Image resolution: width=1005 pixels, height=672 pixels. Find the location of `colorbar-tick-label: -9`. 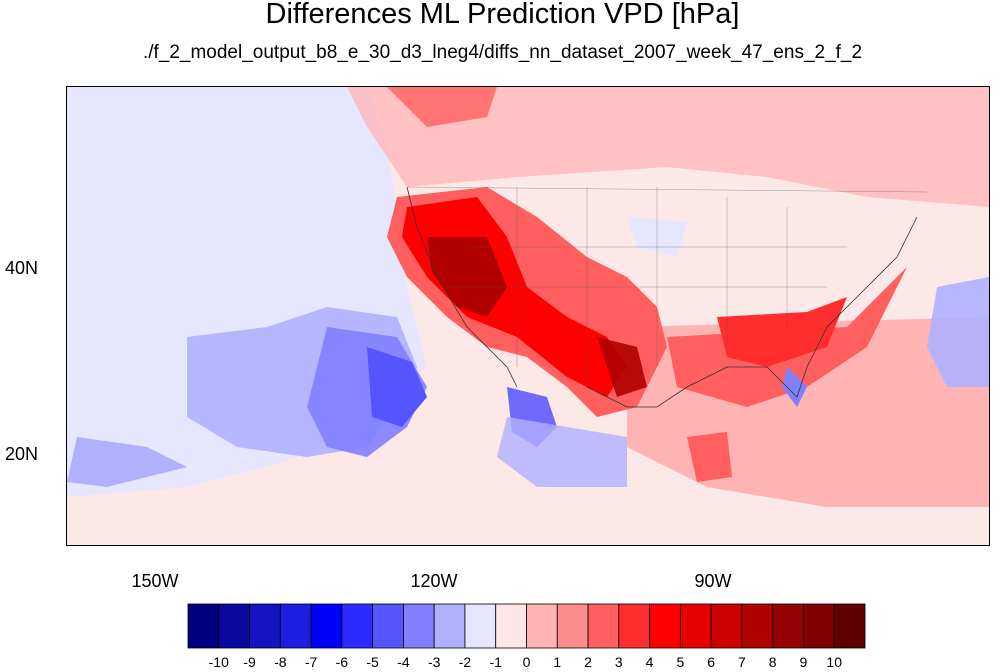

colorbar-tick-label: -9 is located at coordinates (249, 662).